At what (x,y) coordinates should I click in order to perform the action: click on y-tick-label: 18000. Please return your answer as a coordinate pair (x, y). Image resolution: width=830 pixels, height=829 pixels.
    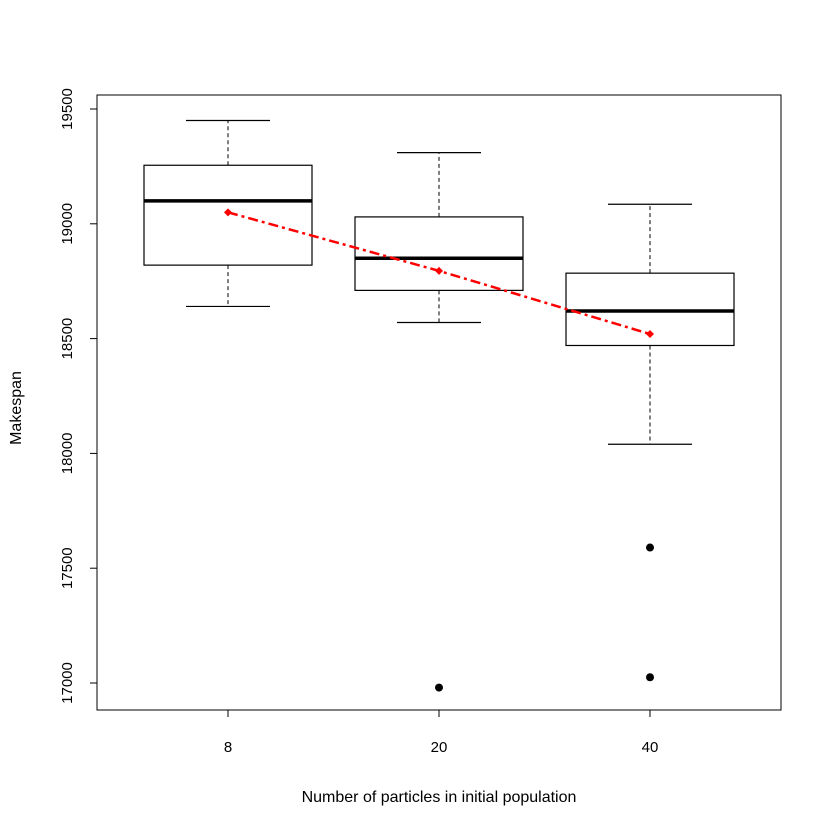
    Looking at the image, I should click on (67, 454).